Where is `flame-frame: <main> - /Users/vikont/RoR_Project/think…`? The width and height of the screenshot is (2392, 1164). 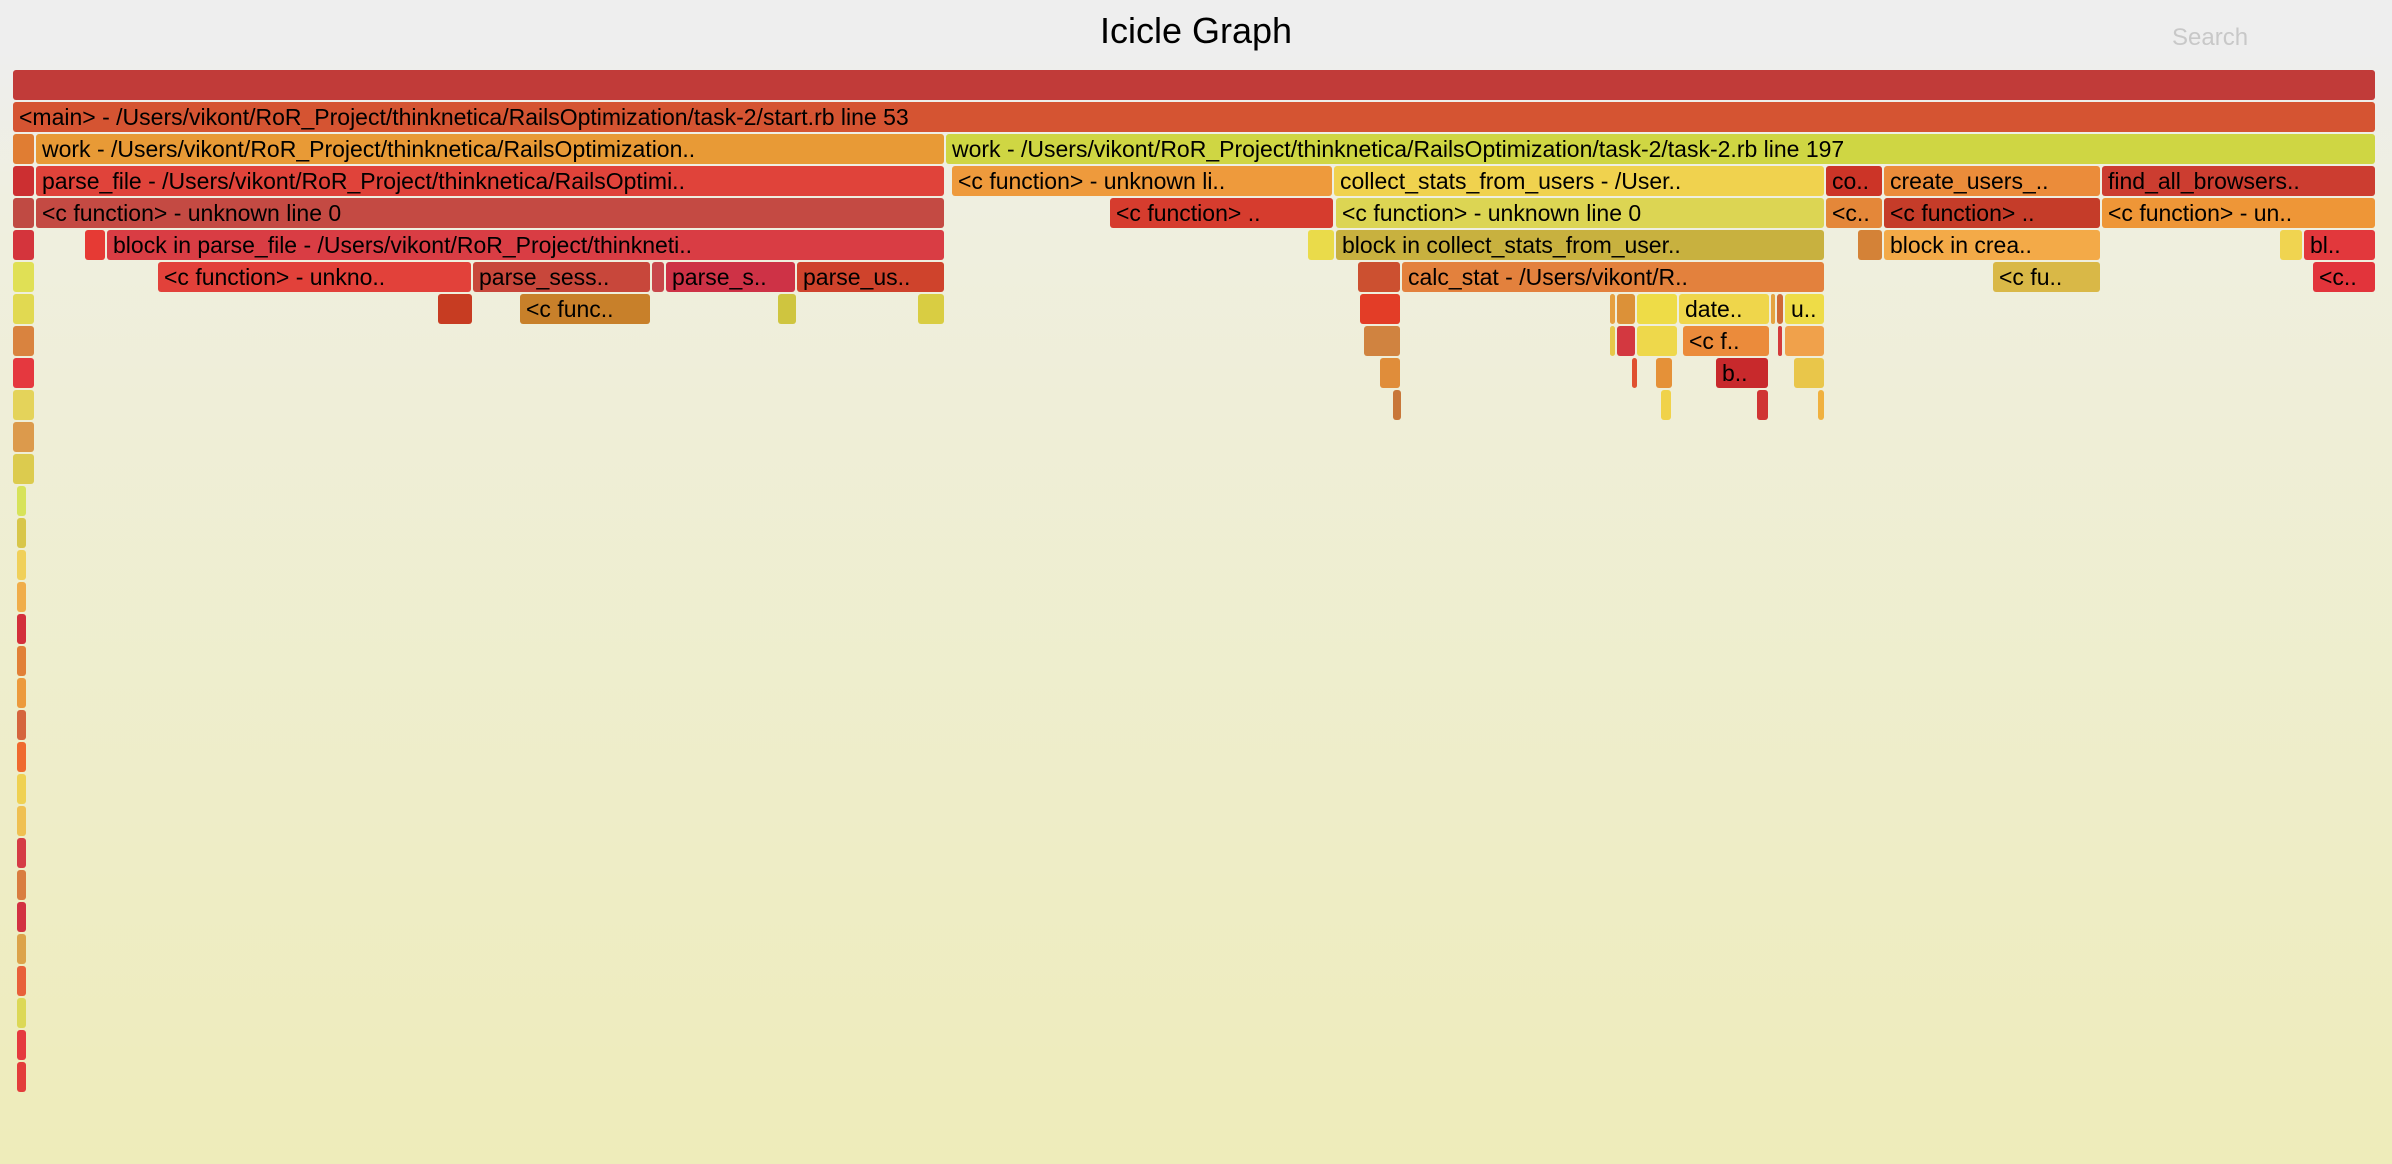 flame-frame: <main> - /Users/vikont/RoR_Project/think… is located at coordinates (1194, 117).